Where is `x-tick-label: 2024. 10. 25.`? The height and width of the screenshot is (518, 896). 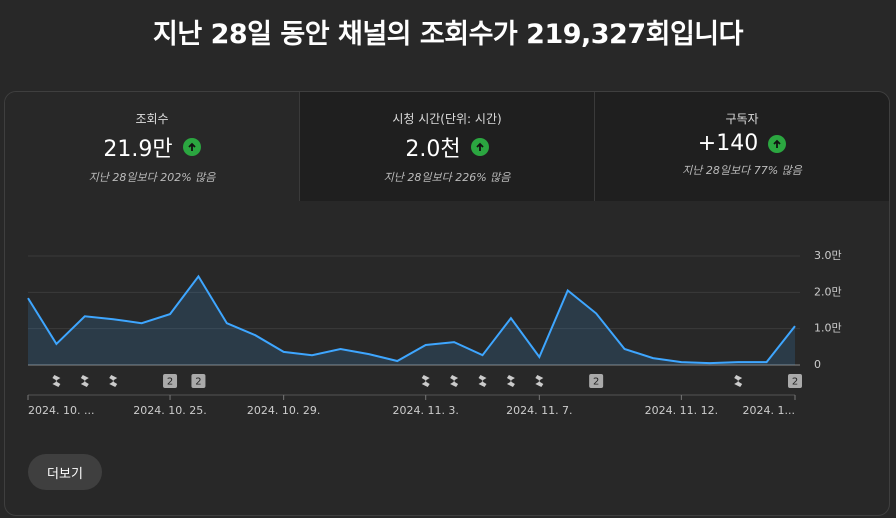 x-tick-label: 2024. 10. 25. is located at coordinates (169, 410).